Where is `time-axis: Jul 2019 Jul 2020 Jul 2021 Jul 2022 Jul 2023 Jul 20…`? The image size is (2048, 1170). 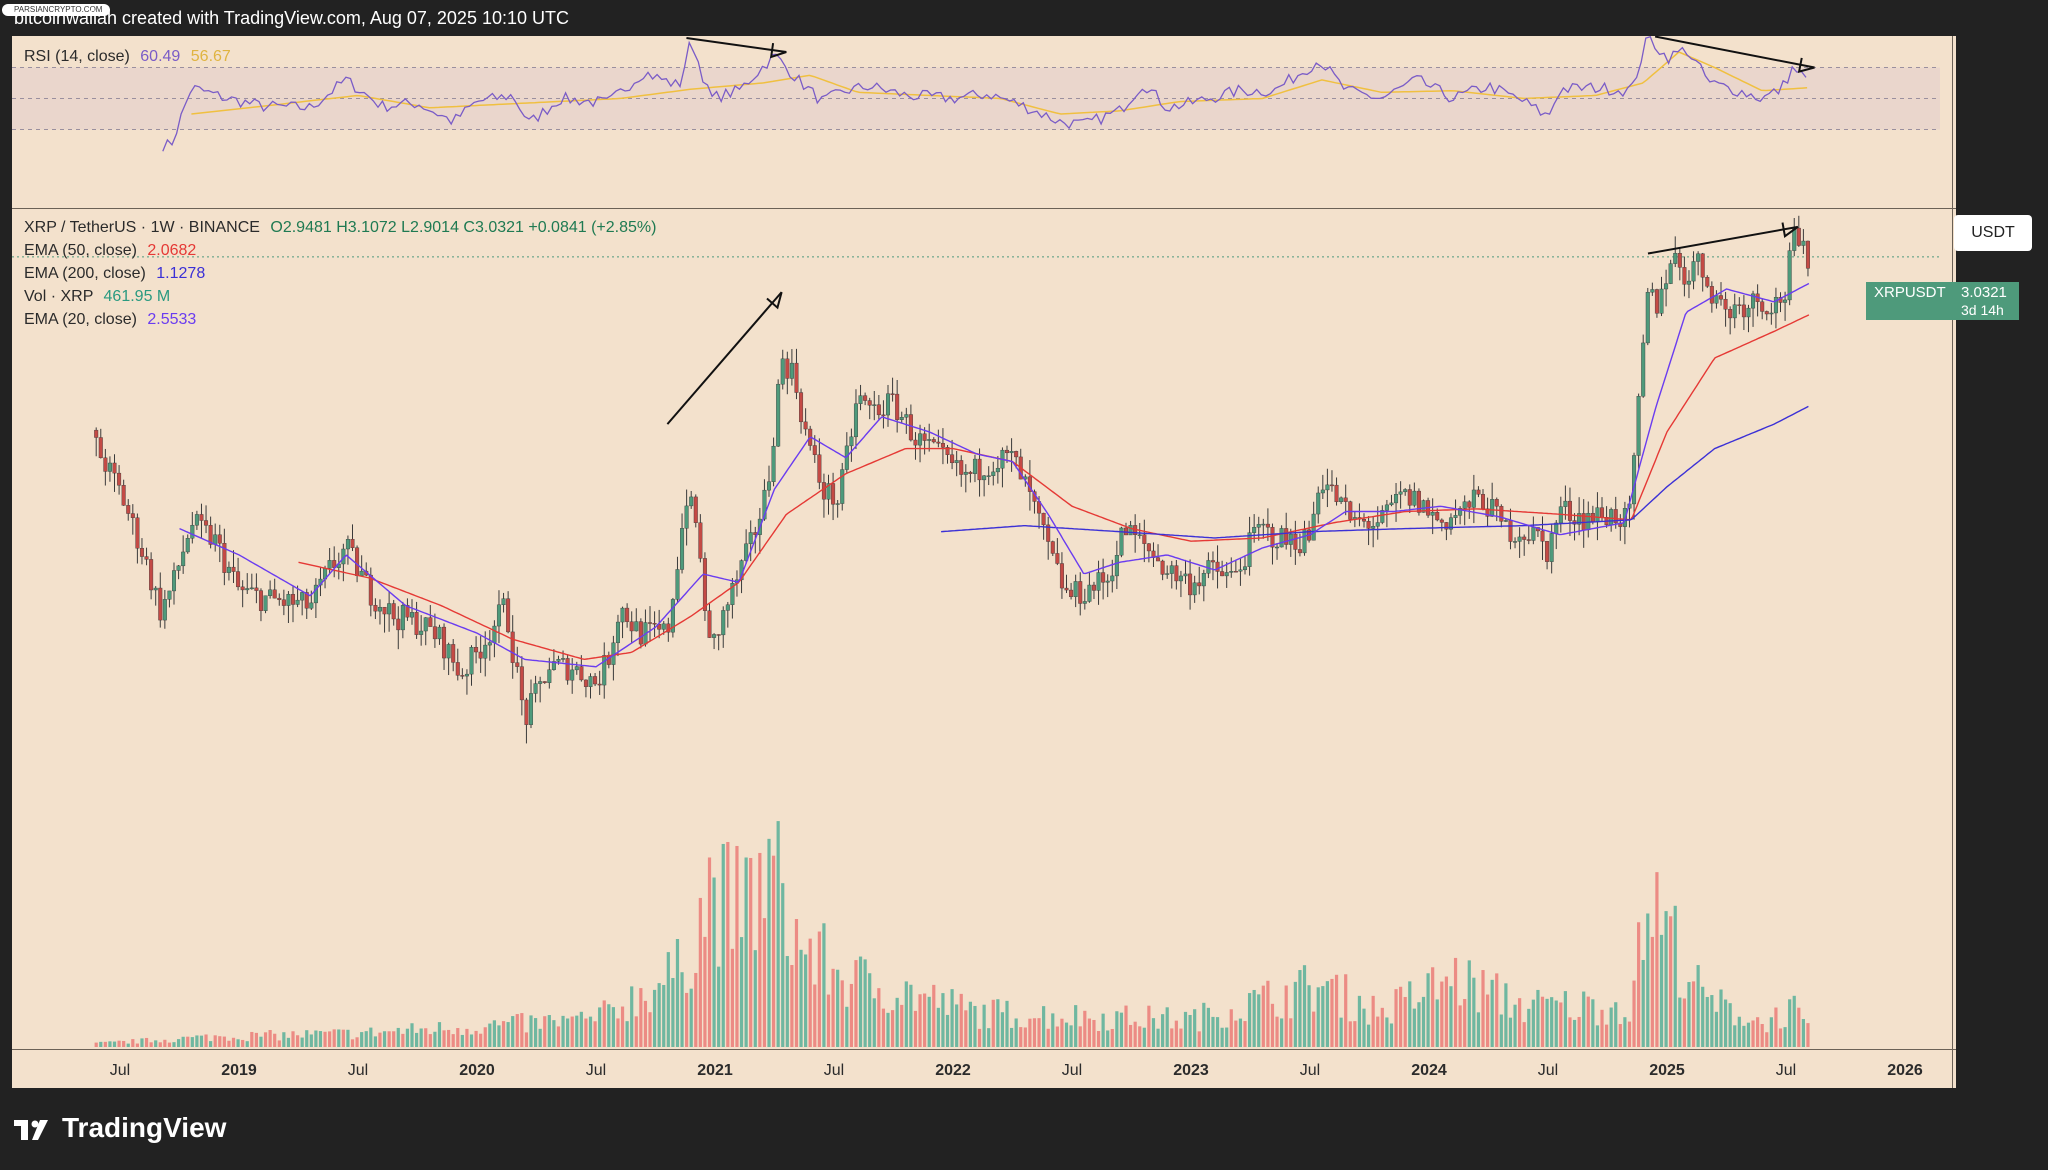
time-axis: Jul 2019 Jul 2020 Jul 2021 Jul 2022 Jul 2023 Jul 20… is located at coordinates (984, 1069).